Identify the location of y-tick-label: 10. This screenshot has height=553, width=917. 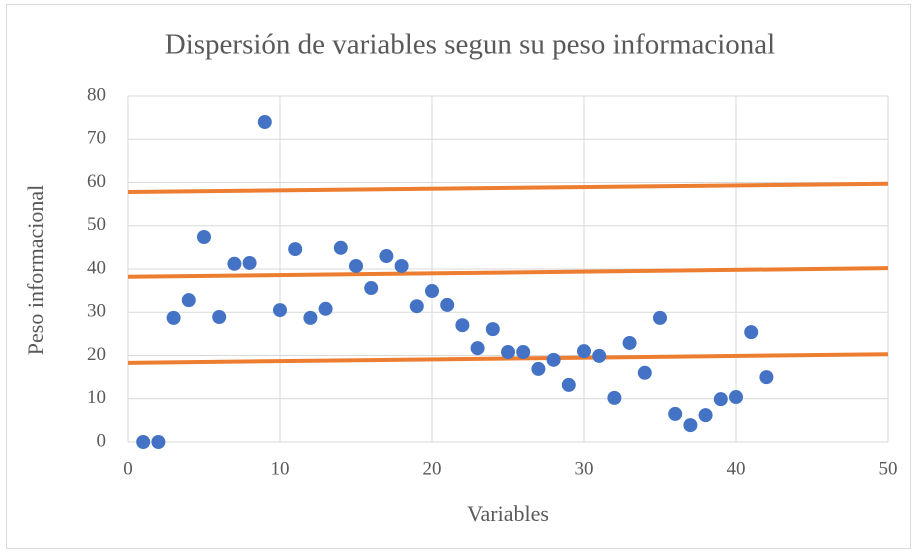
(96, 397).